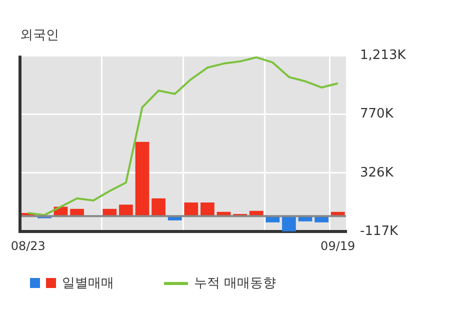  I want to click on legend-label: 일별매매, so click(88, 283).